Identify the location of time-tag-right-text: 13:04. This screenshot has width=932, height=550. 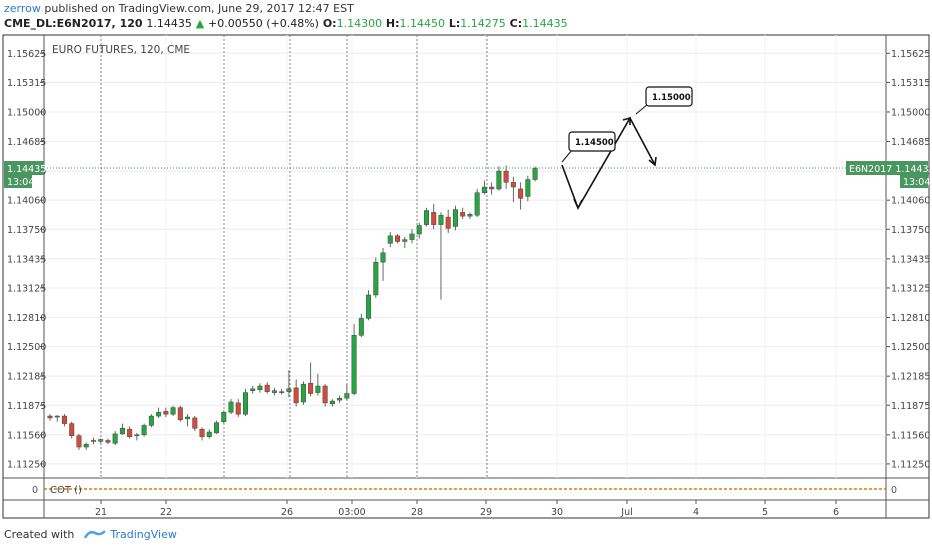
(916, 182).